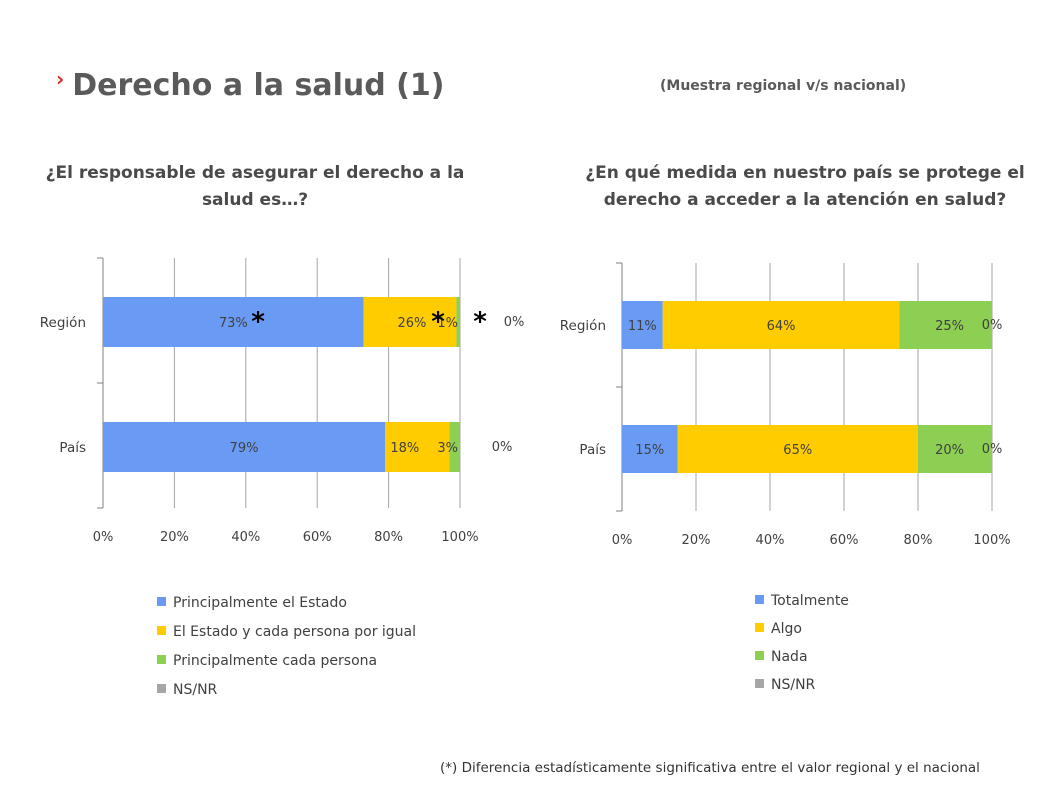 Image resolution: width=1058 pixels, height=793 pixels. I want to click on legend-label: Algo, so click(786, 629).